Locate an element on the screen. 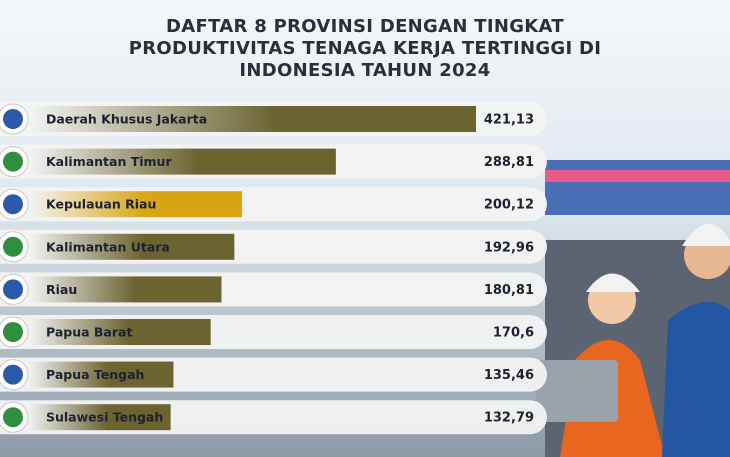 Image resolution: width=730 pixels, height=457 pixels. category-label: Riau is located at coordinates (61, 289).